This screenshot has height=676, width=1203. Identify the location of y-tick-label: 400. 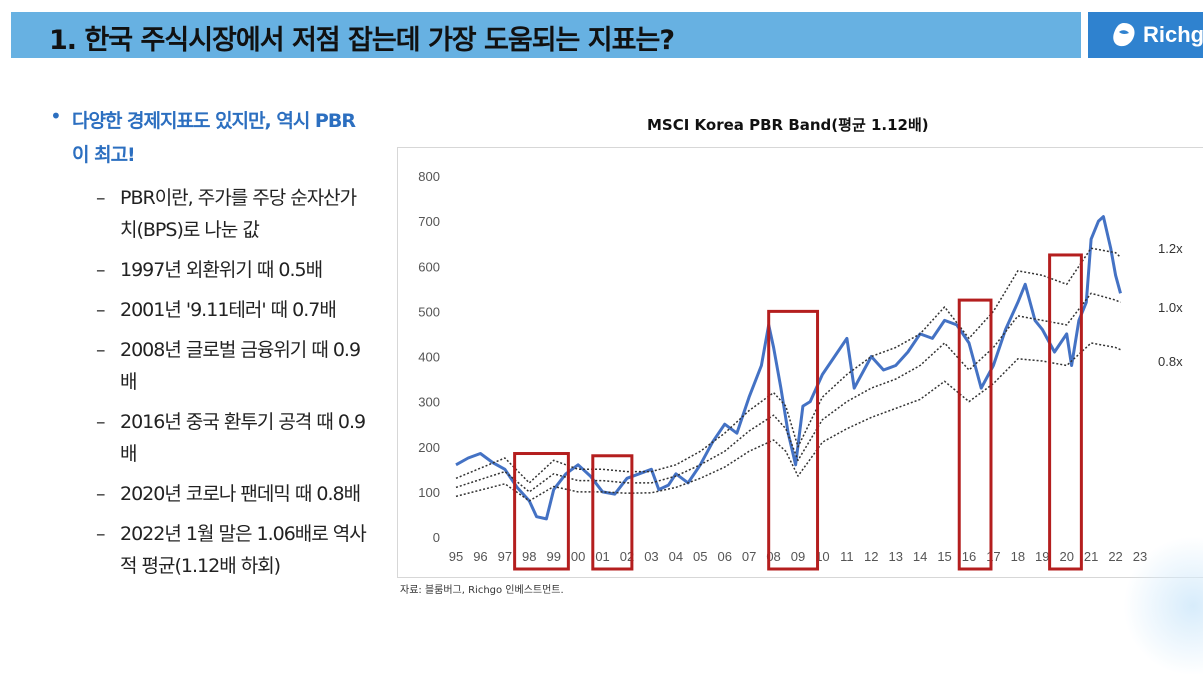
(429, 357).